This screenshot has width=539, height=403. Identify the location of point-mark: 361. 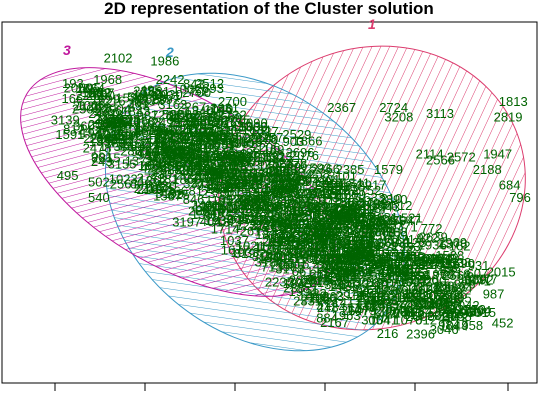
(138, 103).